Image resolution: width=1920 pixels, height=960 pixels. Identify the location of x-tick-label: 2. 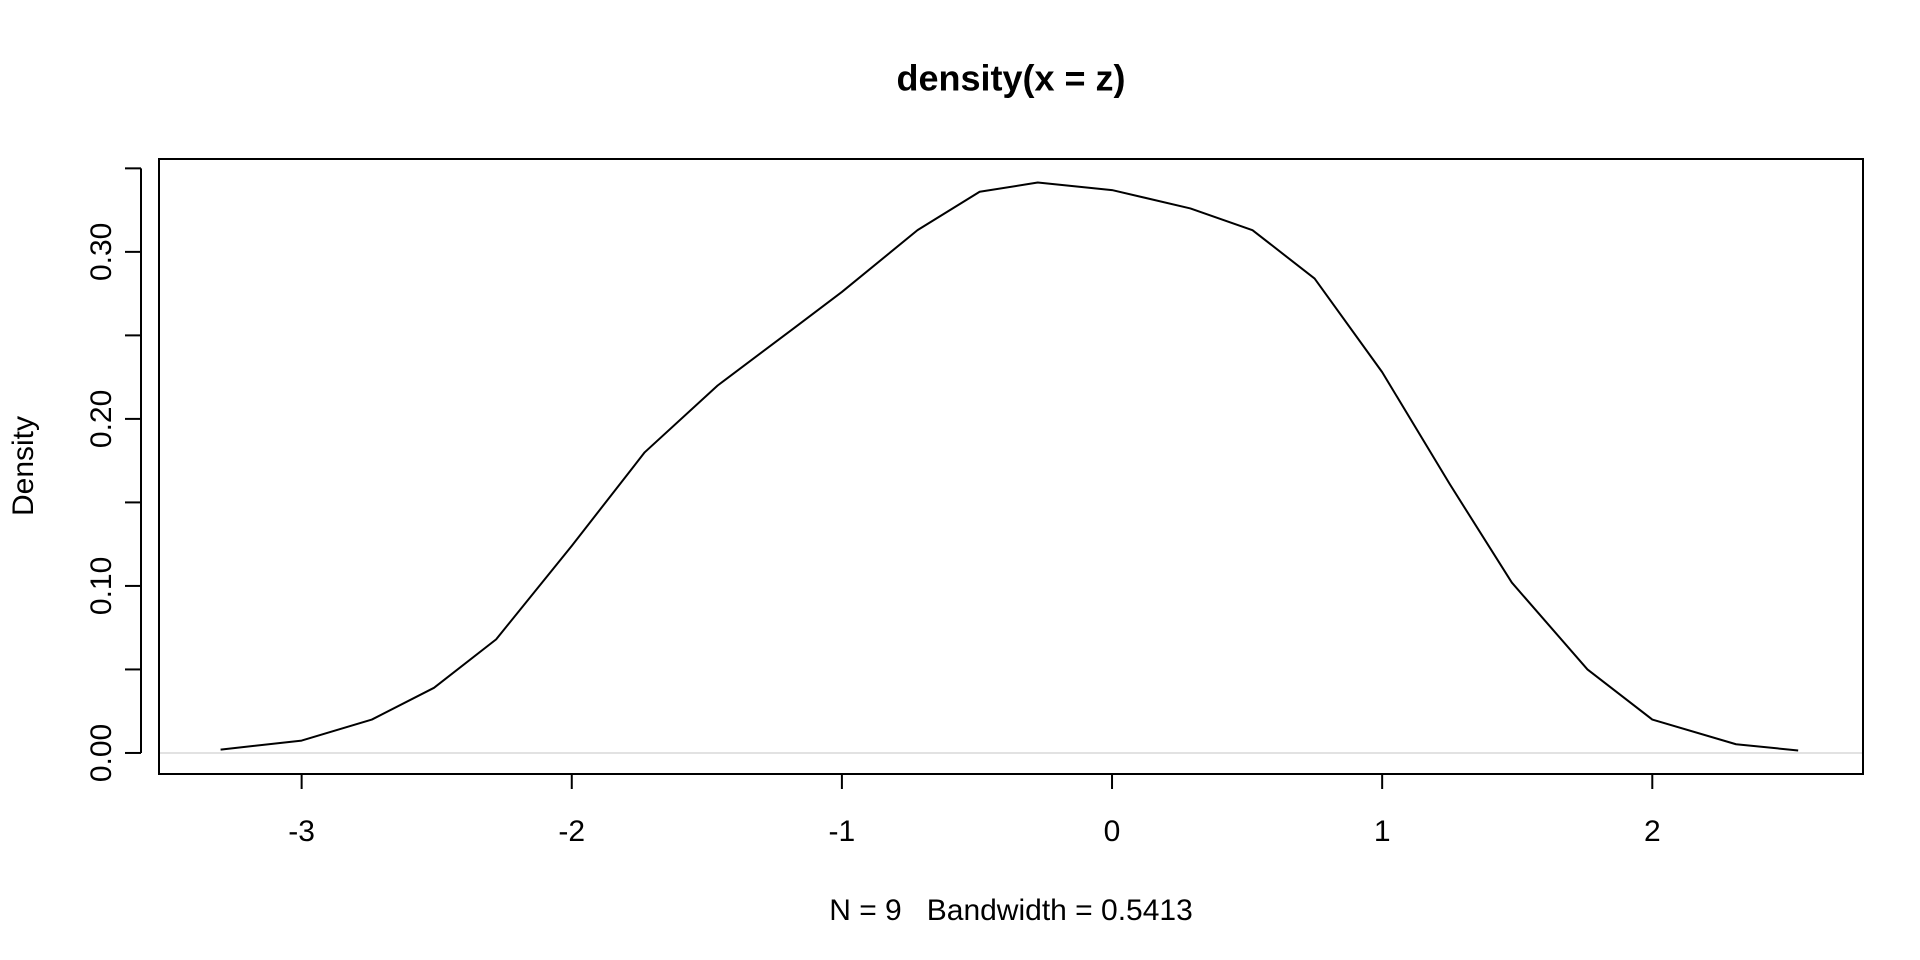
(1652, 831).